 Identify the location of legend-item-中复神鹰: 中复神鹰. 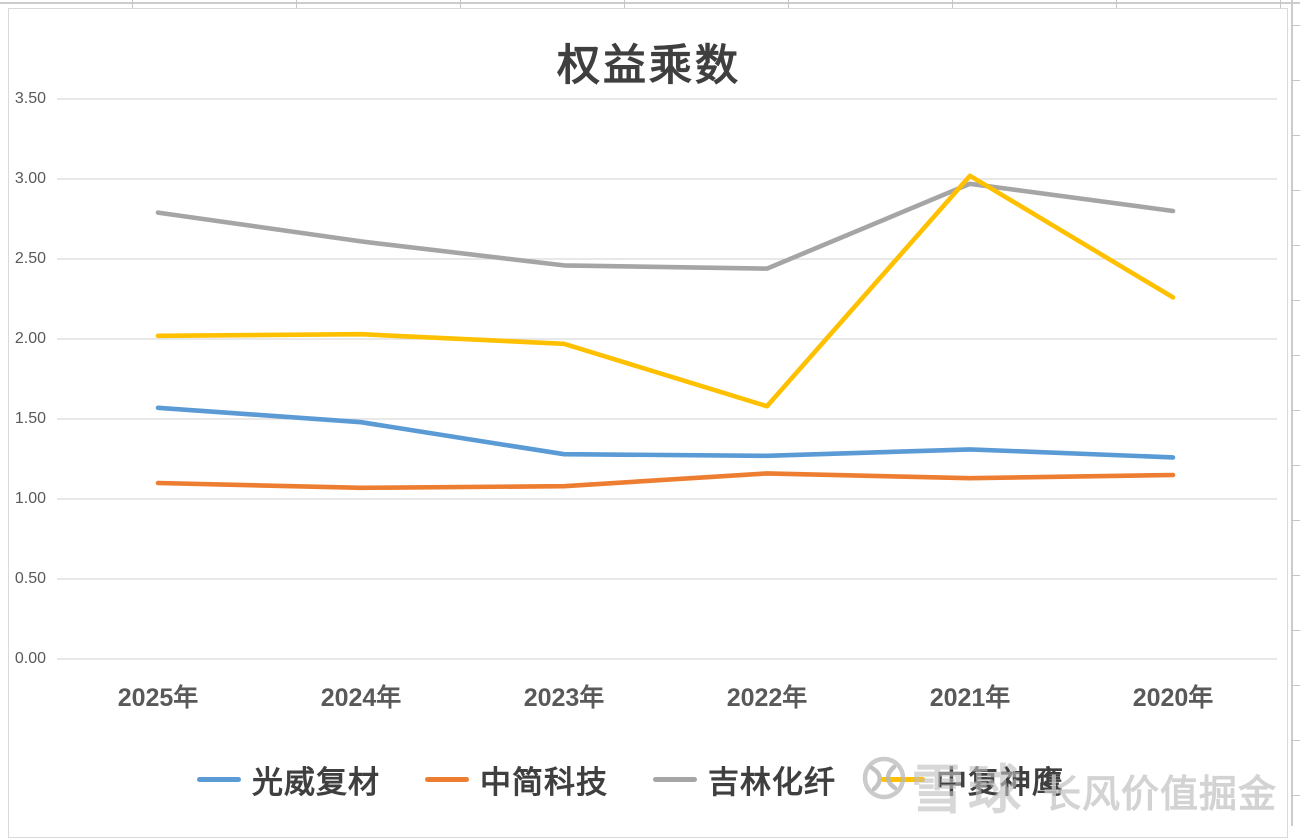
(972, 779).